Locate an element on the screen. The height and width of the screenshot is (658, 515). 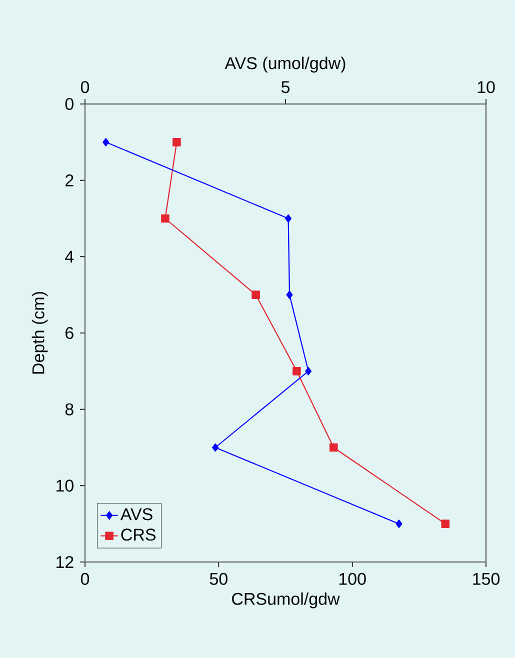
y-tick-label: 8 is located at coordinates (69, 409).